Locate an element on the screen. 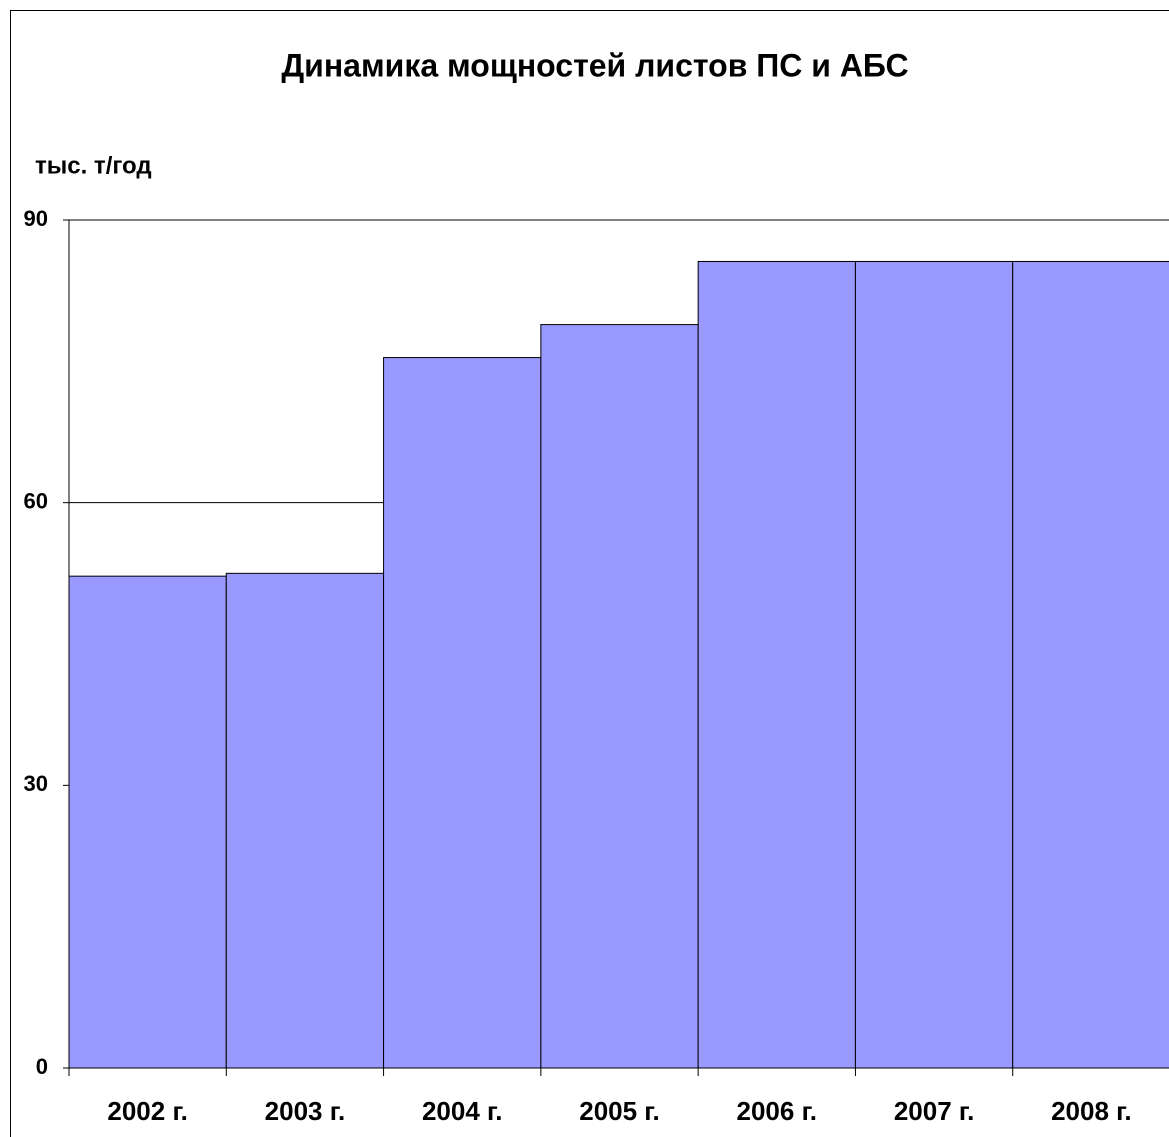  y-axis-label: тыс. т/год is located at coordinates (93, 165).